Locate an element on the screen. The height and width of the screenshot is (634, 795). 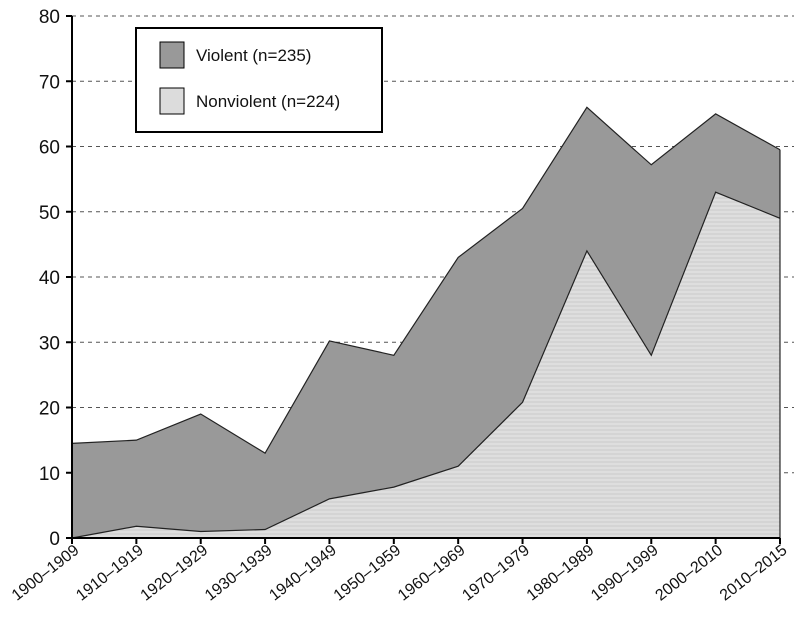
x-tick-label: 1910–1919 is located at coordinates (110, 573).